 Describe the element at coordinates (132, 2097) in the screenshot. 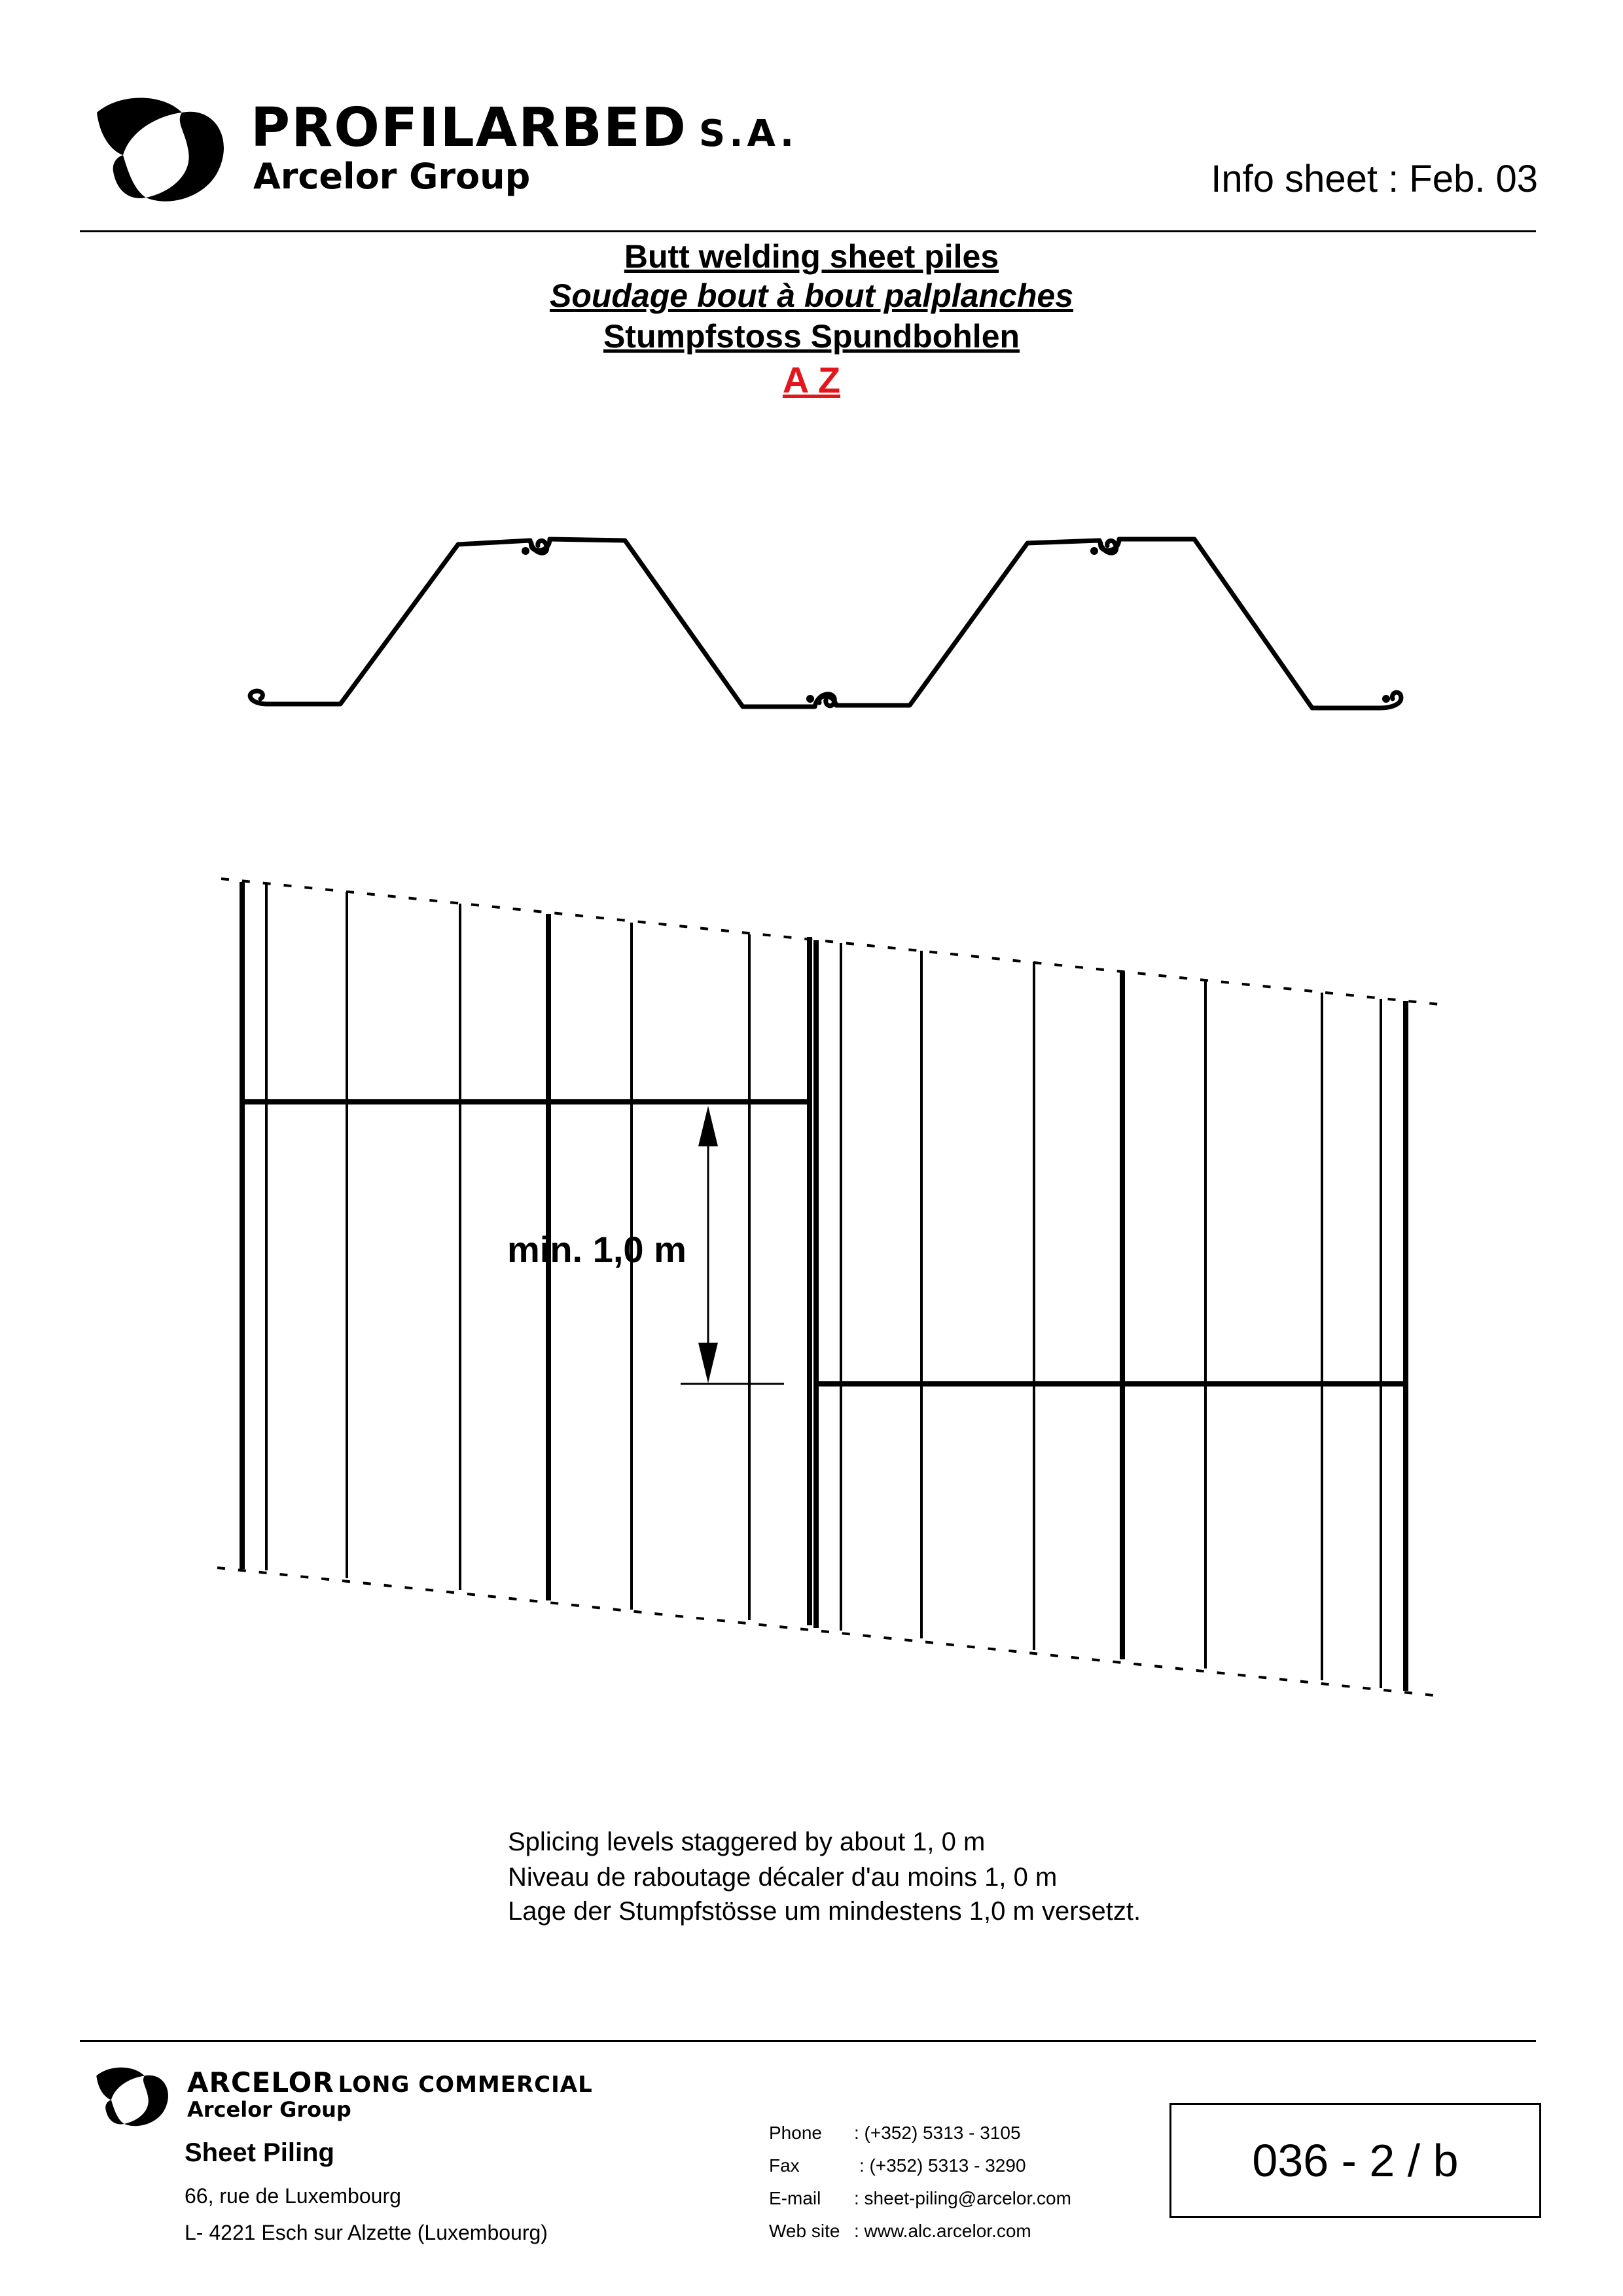

I see `arcelor-logo-icon` at that location.